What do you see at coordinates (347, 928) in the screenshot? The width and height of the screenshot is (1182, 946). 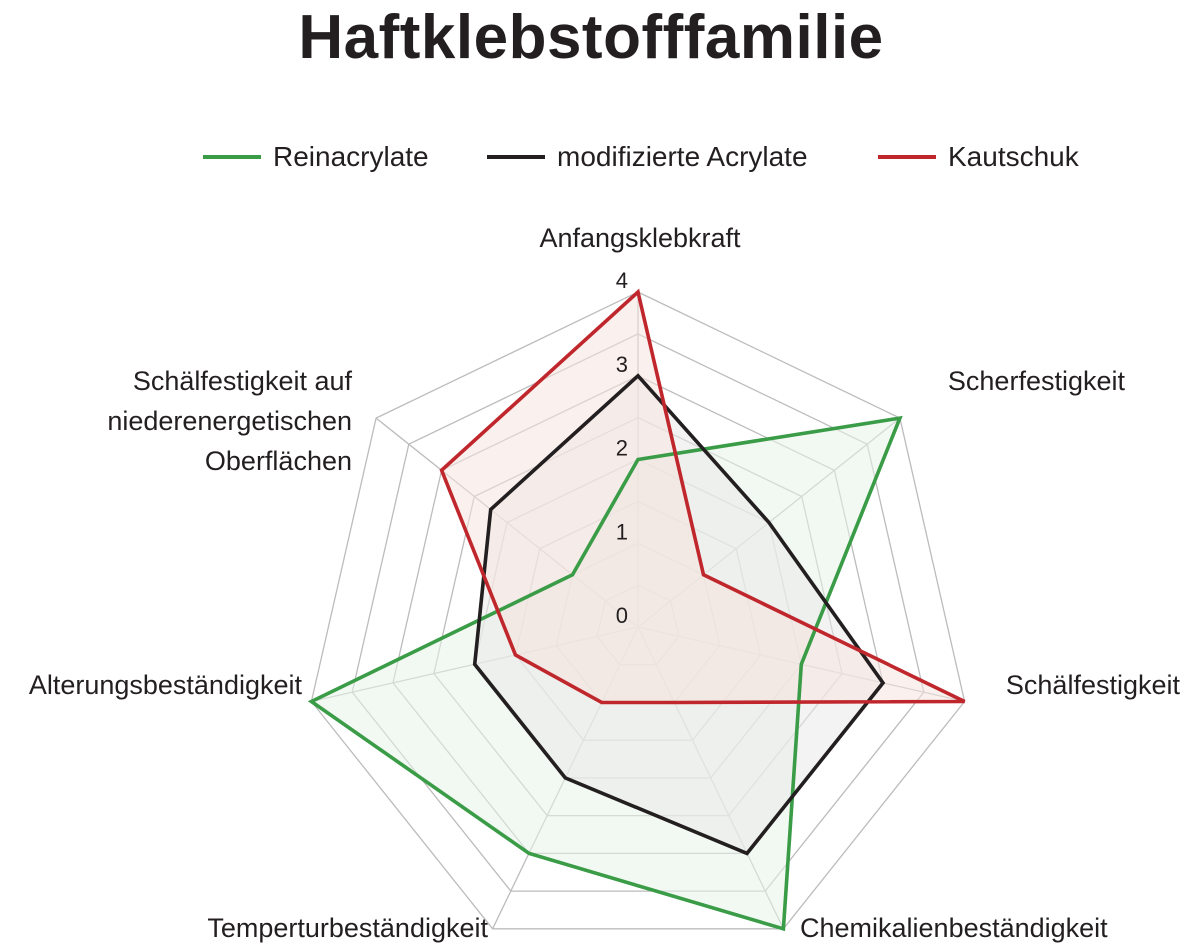 I see `axis-label: Temperturbeständigkeit` at bounding box center [347, 928].